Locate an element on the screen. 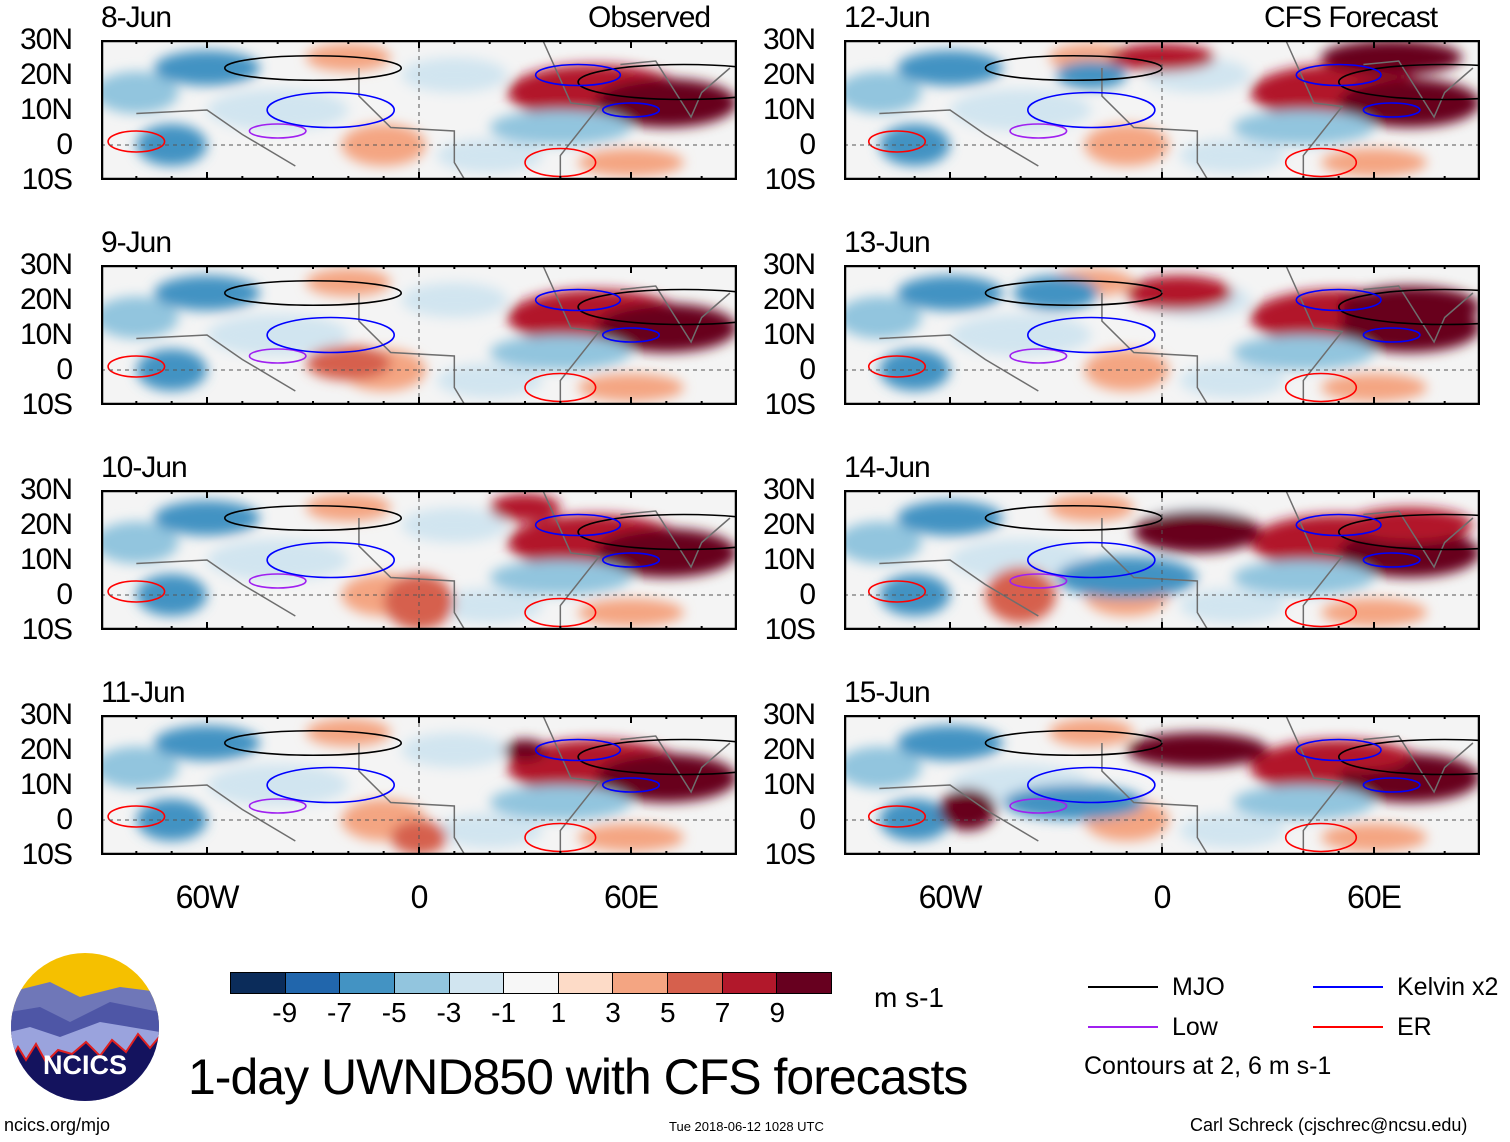 The image size is (1510, 1142). figure-title: 1-day UWND850 with CFS forecasts is located at coordinates (578, 1077).